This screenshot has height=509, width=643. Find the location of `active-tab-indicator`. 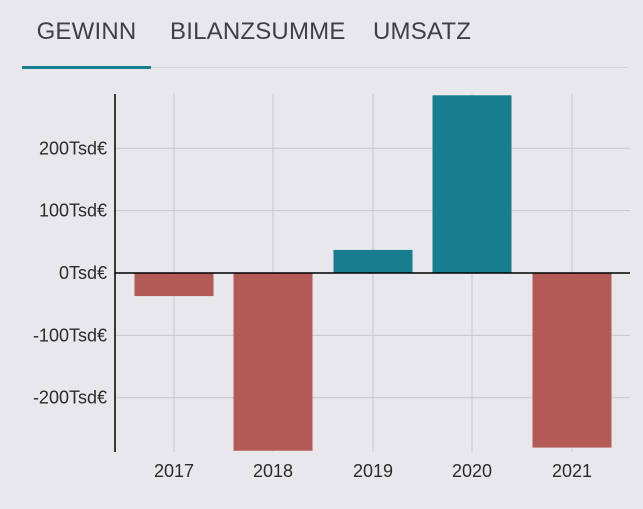

active-tab-indicator is located at coordinates (86, 67).